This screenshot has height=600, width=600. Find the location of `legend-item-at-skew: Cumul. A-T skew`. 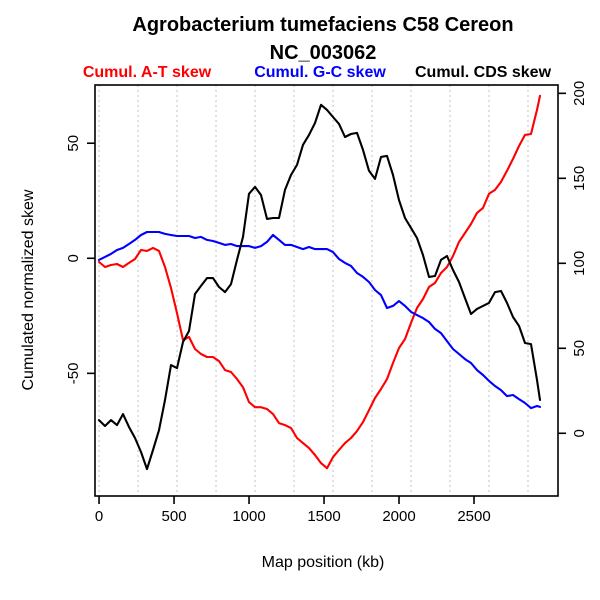

legend-item-at-skew: Cumul. A-T skew is located at coordinates (147, 72).